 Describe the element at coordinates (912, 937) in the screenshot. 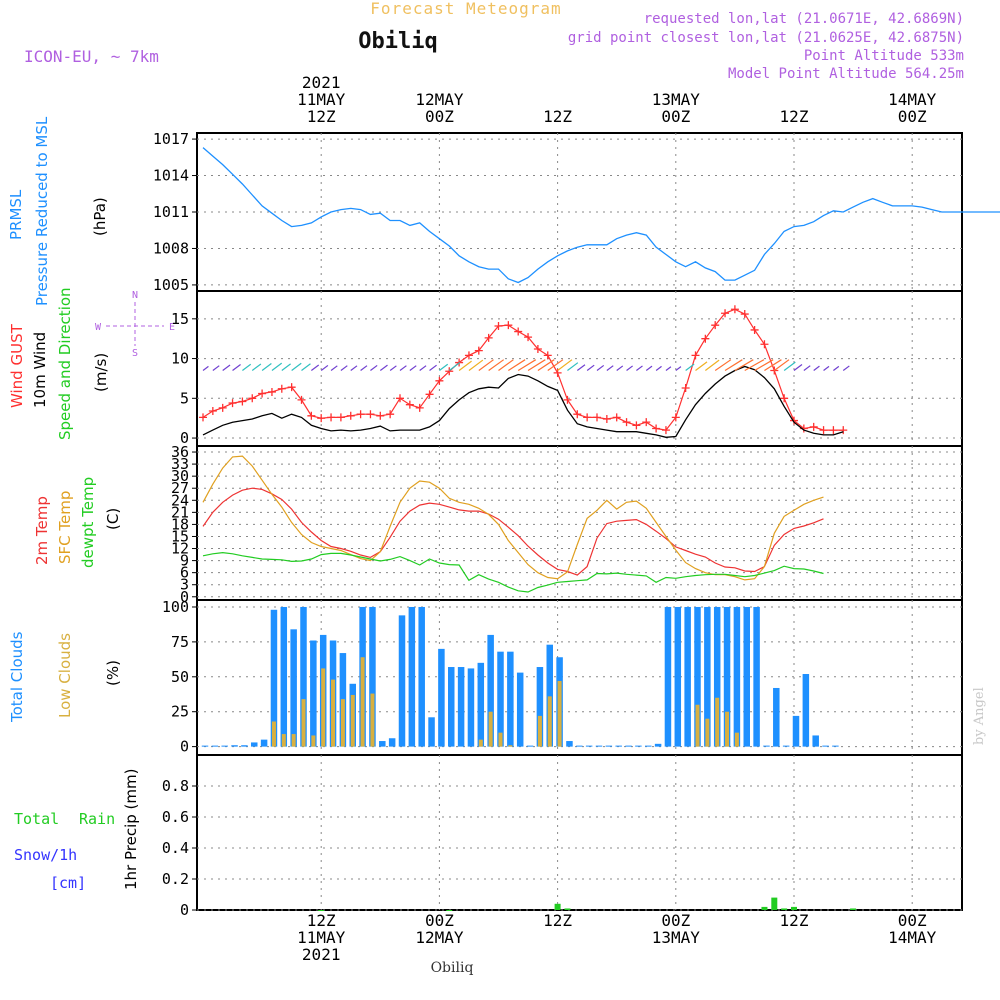

I see `bottom-time-label: 14MAY` at that location.